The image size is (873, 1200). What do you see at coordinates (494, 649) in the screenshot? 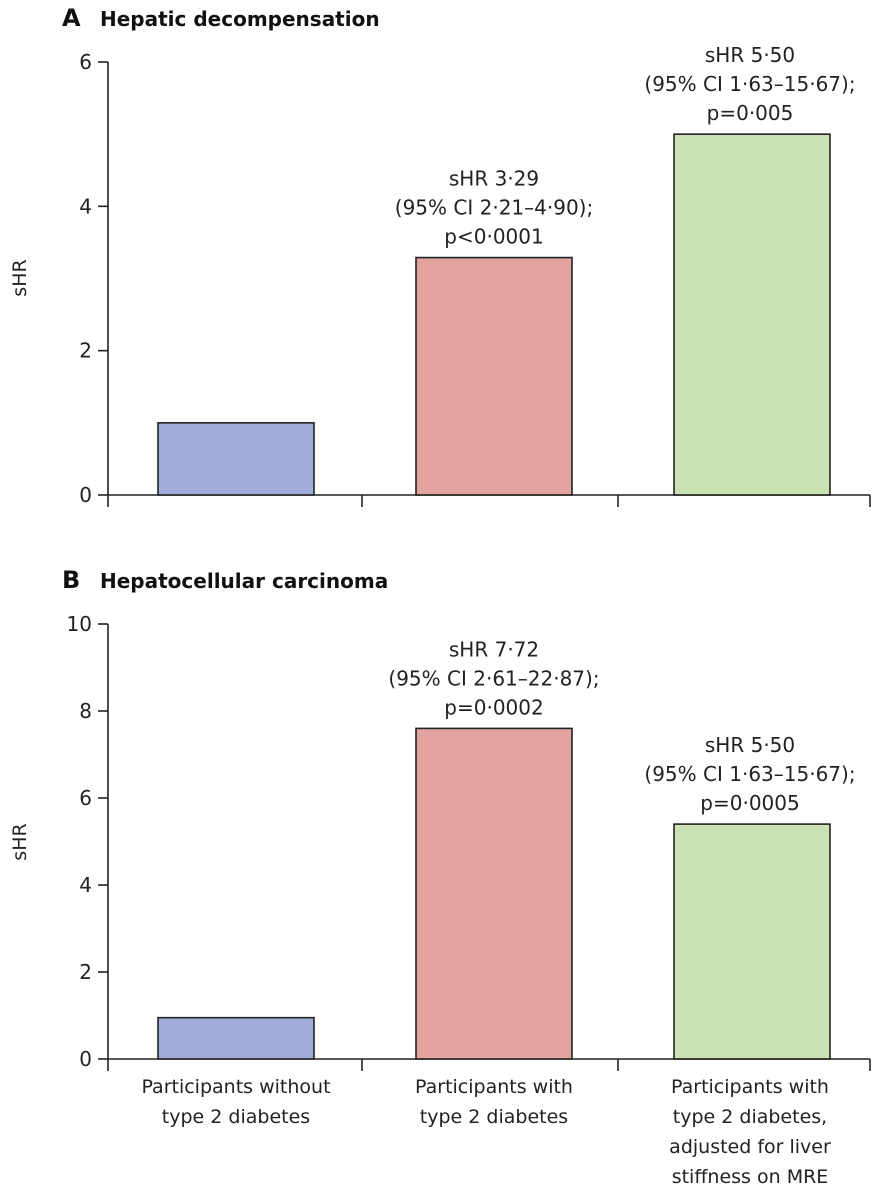
I see `bar-annotation: sHR 7·72` at bounding box center [494, 649].